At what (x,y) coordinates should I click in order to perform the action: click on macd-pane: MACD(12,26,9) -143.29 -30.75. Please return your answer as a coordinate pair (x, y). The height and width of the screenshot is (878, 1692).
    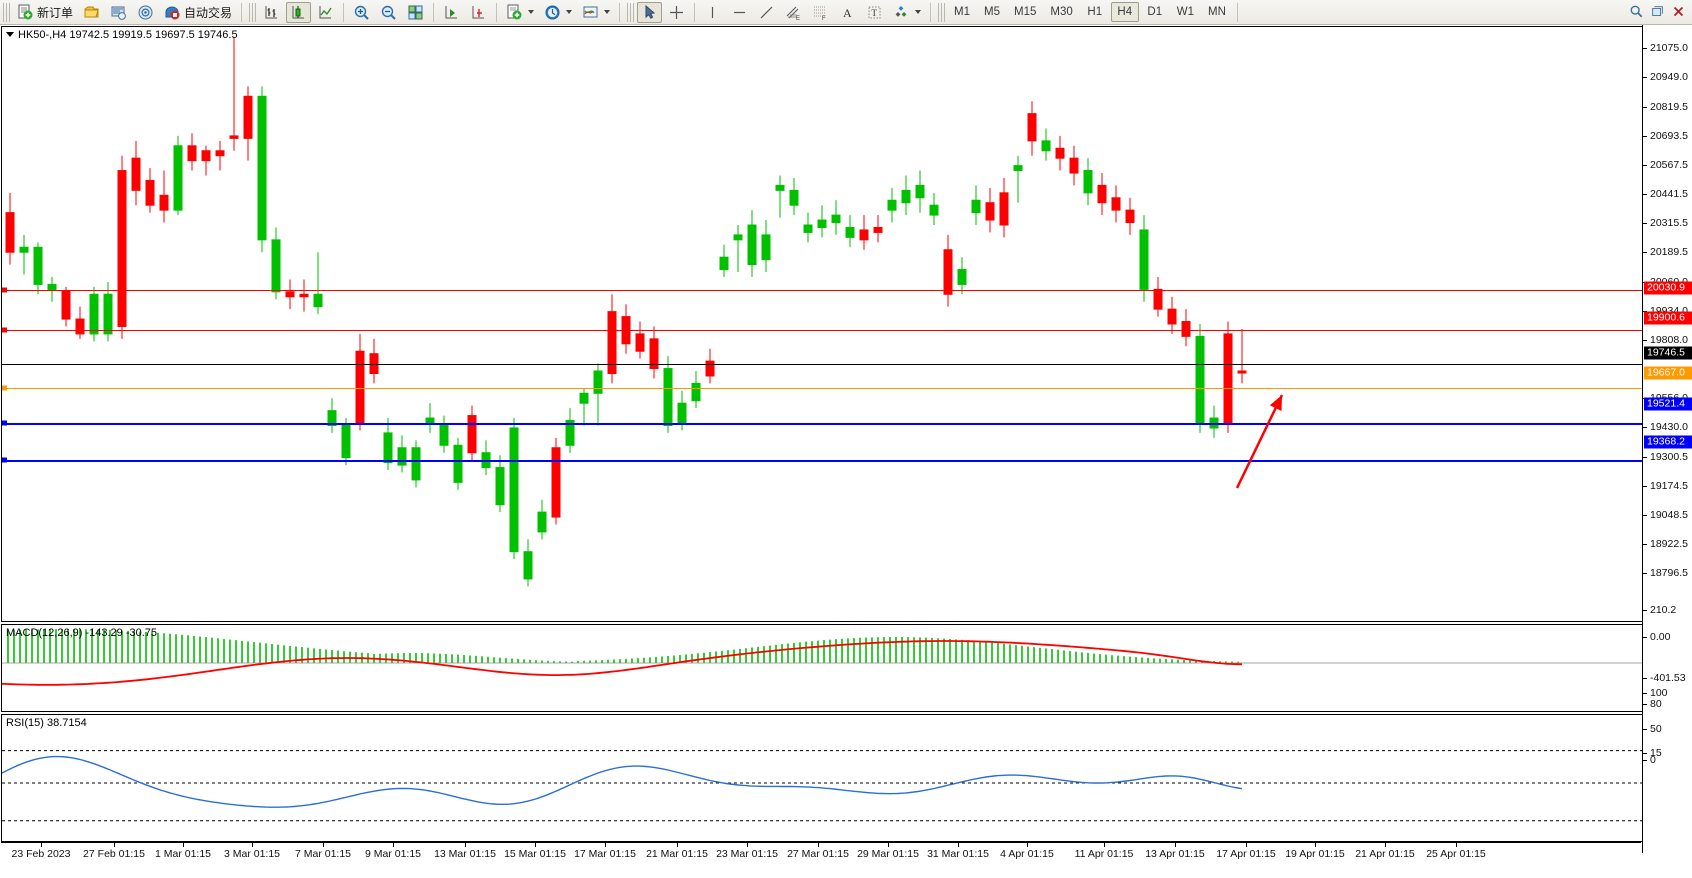
    Looking at the image, I should click on (846, 668).